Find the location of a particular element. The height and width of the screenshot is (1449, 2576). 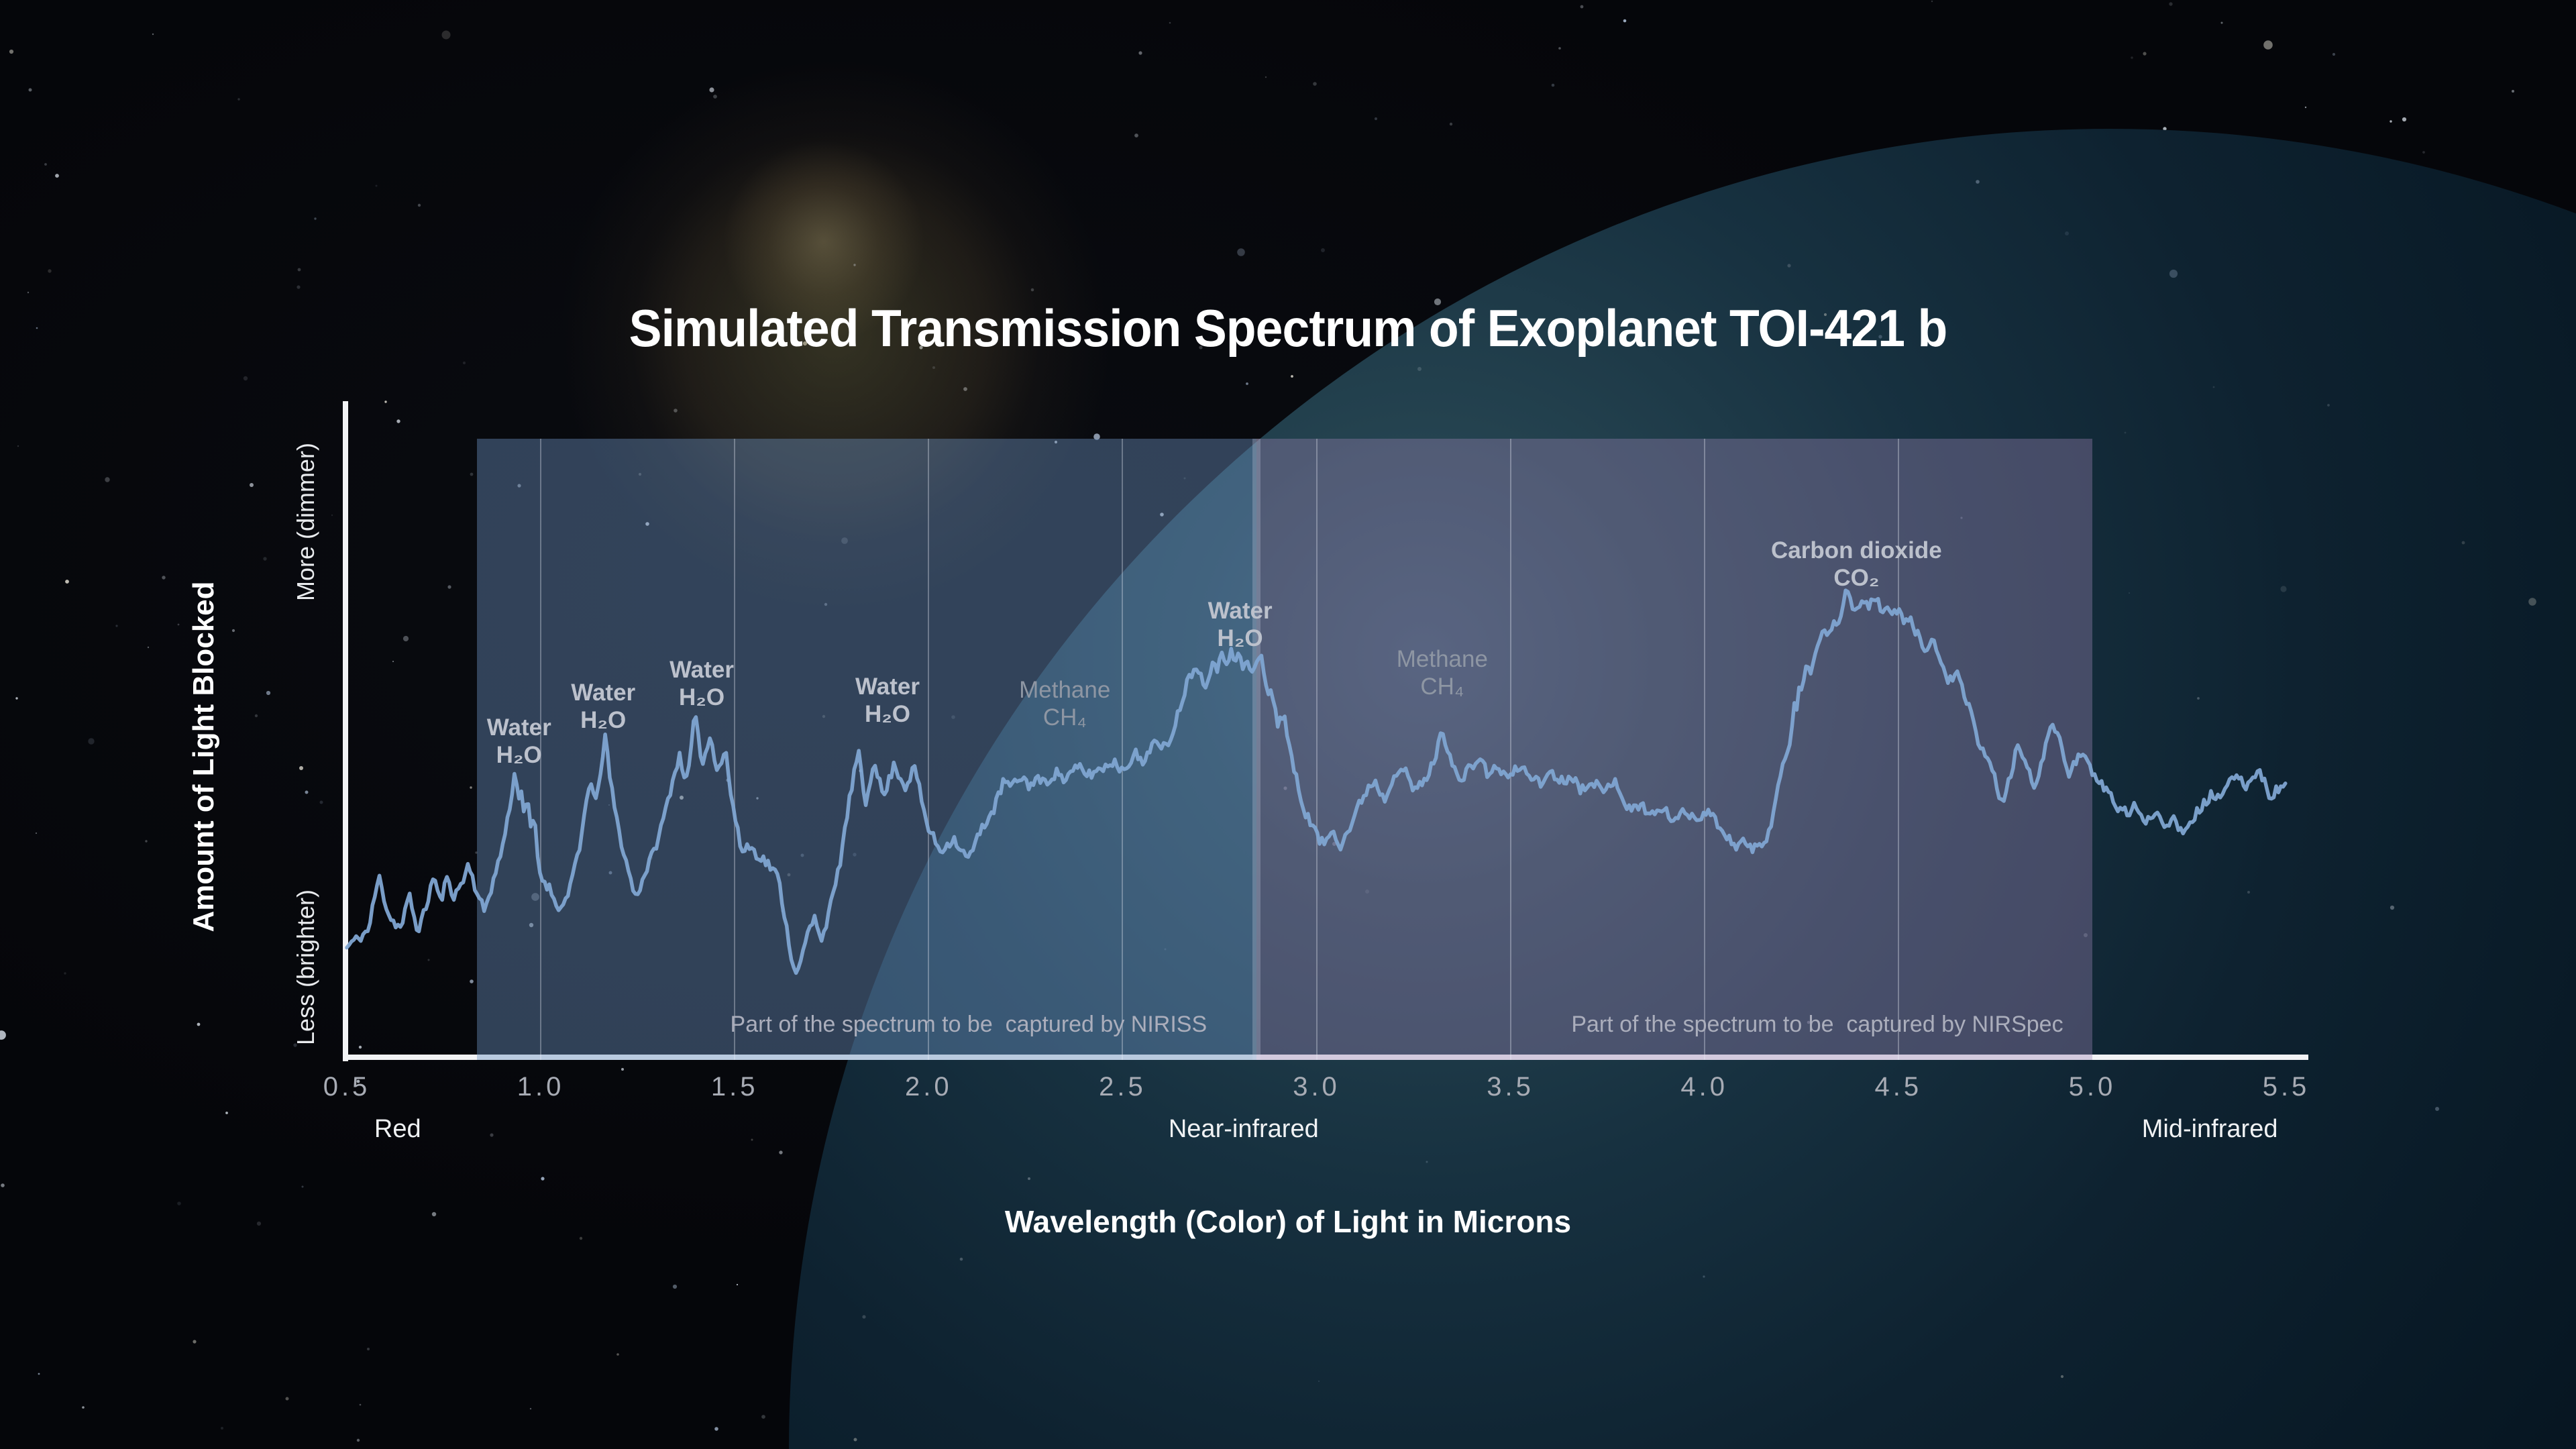

gridline-1.0 is located at coordinates (541, 749).